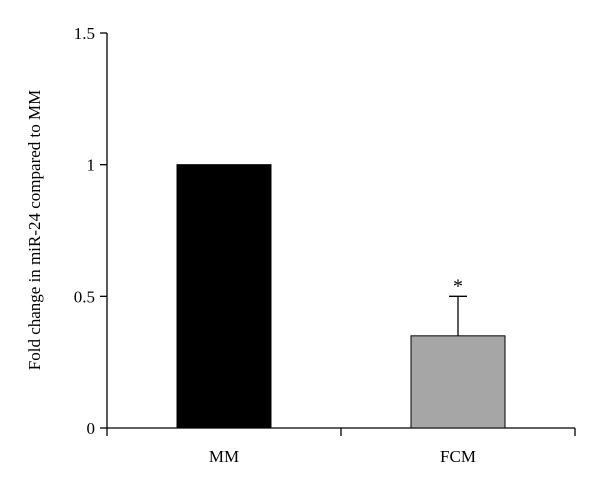 This screenshot has height=494, width=600. Describe the element at coordinates (224, 456) in the screenshot. I see `x-category-label: MM` at that location.